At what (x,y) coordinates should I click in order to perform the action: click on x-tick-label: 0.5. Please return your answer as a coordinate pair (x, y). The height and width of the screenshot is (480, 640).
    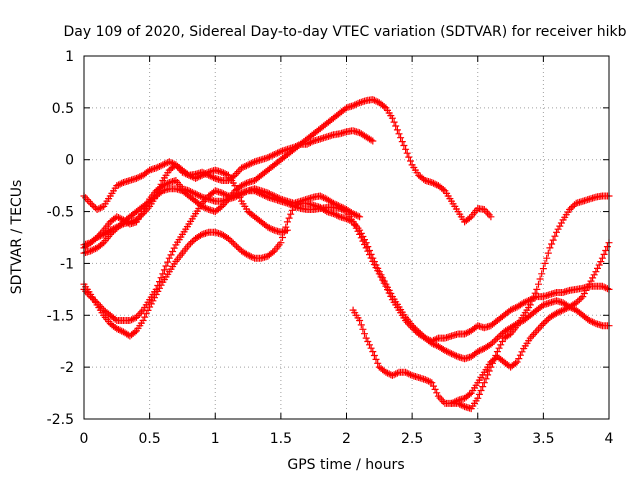
    Looking at the image, I should click on (149, 439).